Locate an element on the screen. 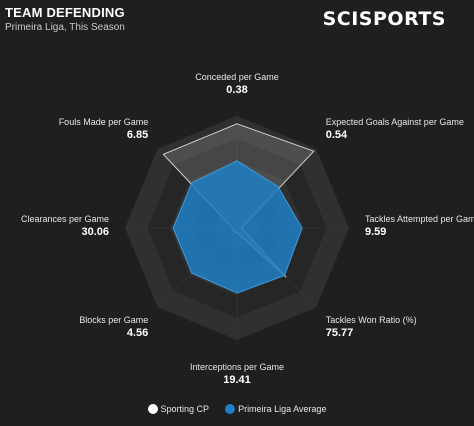  legend-swatch-league is located at coordinates (230, 409).